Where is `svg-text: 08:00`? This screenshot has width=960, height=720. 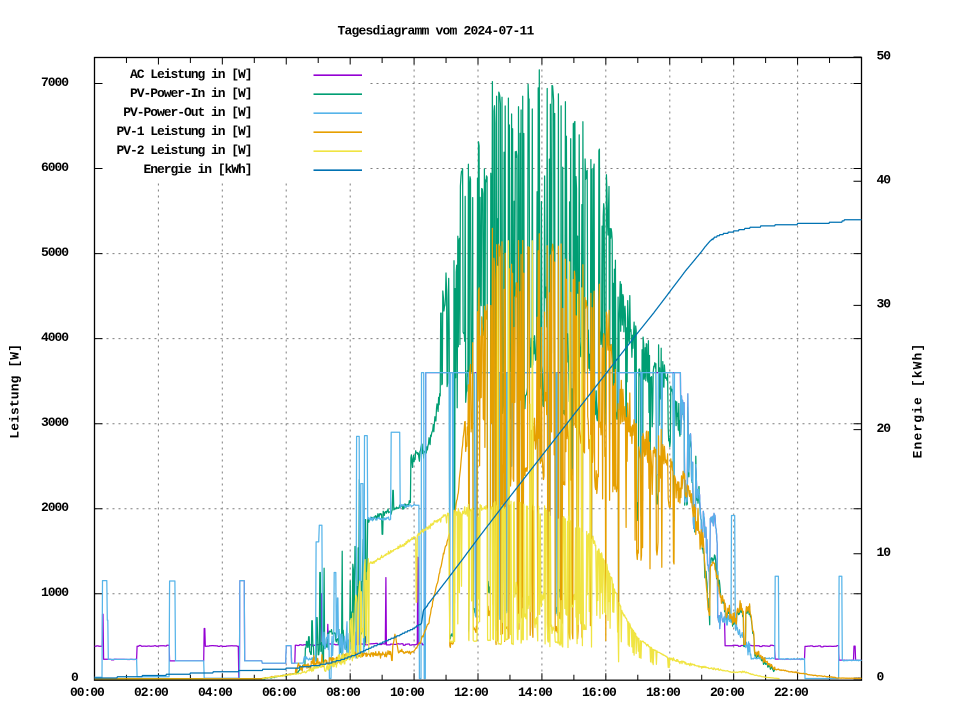
svg-text: 08:00 is located at coordinates (343, 692).